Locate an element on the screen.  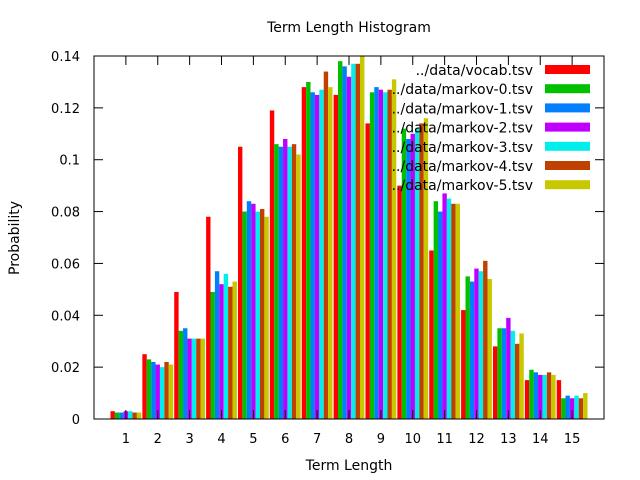
x-tick-label: 5 is located at coordinates (253, 439).